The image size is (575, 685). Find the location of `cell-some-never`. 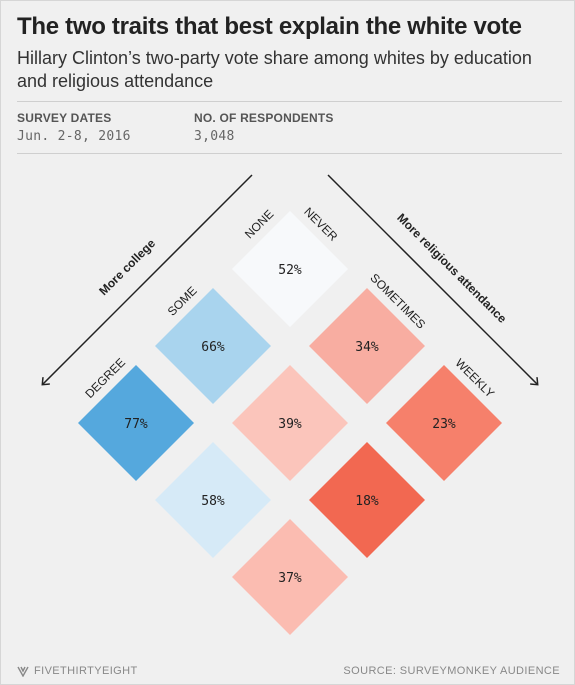

cell-some-never is located at coordinates (213, 346).